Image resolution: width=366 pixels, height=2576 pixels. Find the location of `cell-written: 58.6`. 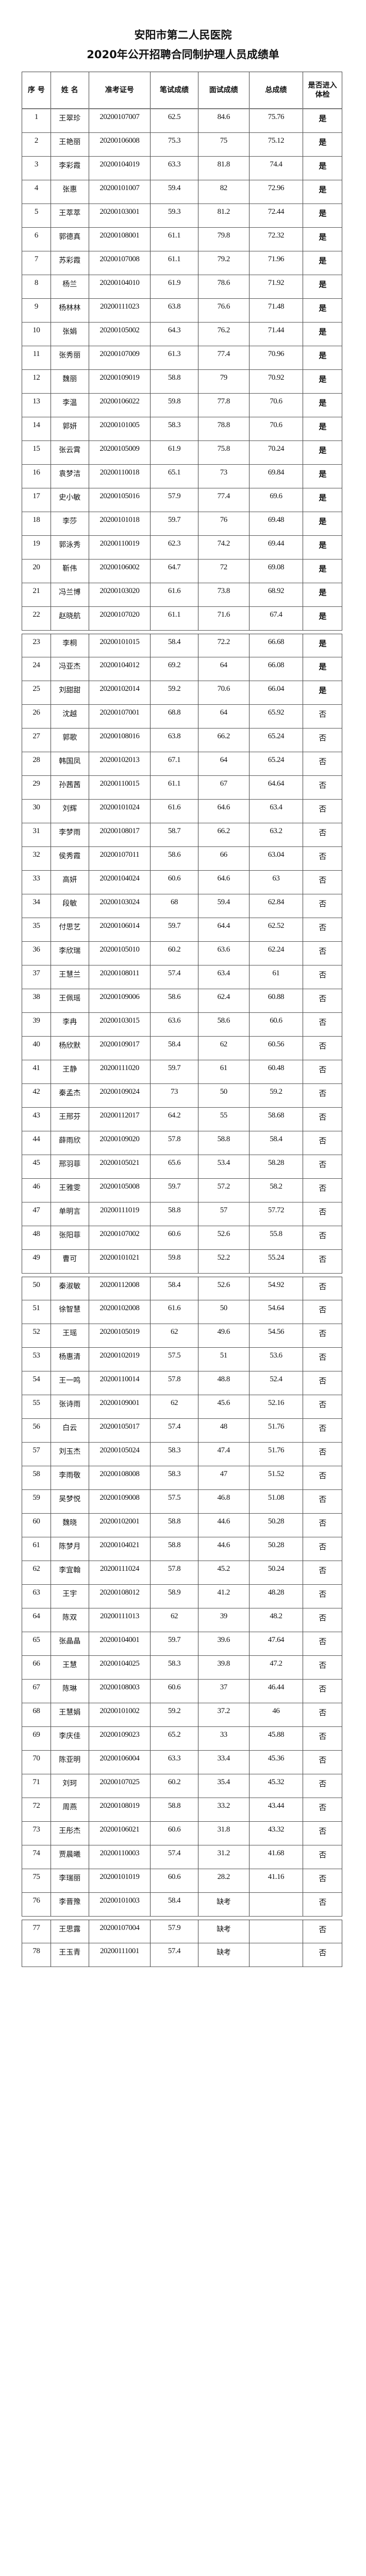

cell-written: 58.6 is located at coordinates (174, 1000).